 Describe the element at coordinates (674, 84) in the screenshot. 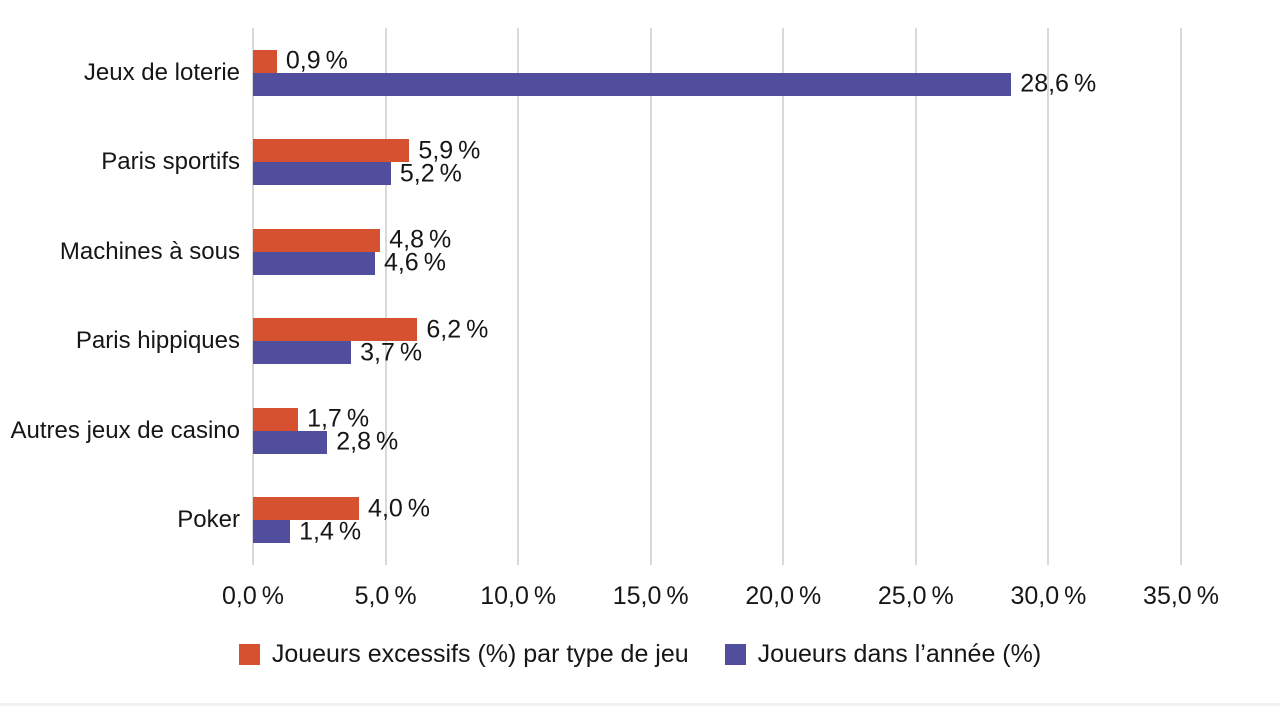

I see `bar-joueurs-annee: 28,6 %` at that location.